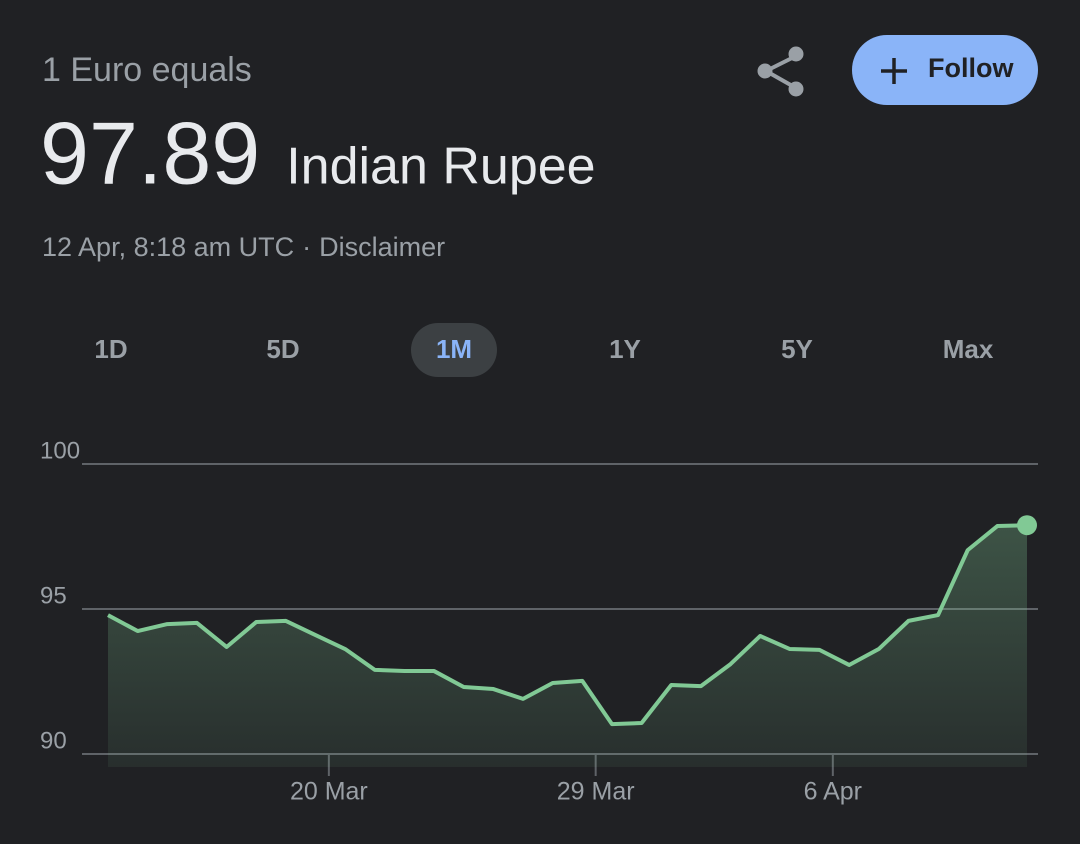 The width and height of the screenshot is (1080, 844). I want to click on y-tick-label: 90, so click(53, 740).